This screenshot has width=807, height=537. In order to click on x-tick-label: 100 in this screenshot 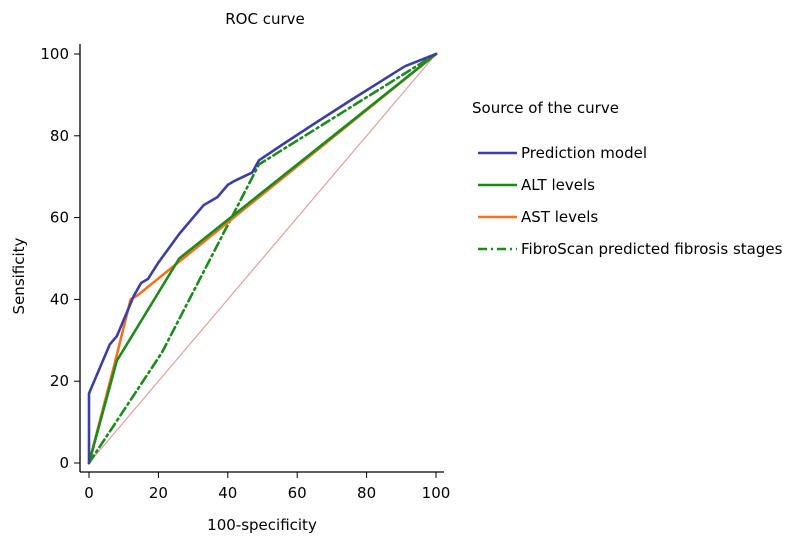, I will do `click(436, 493)`.